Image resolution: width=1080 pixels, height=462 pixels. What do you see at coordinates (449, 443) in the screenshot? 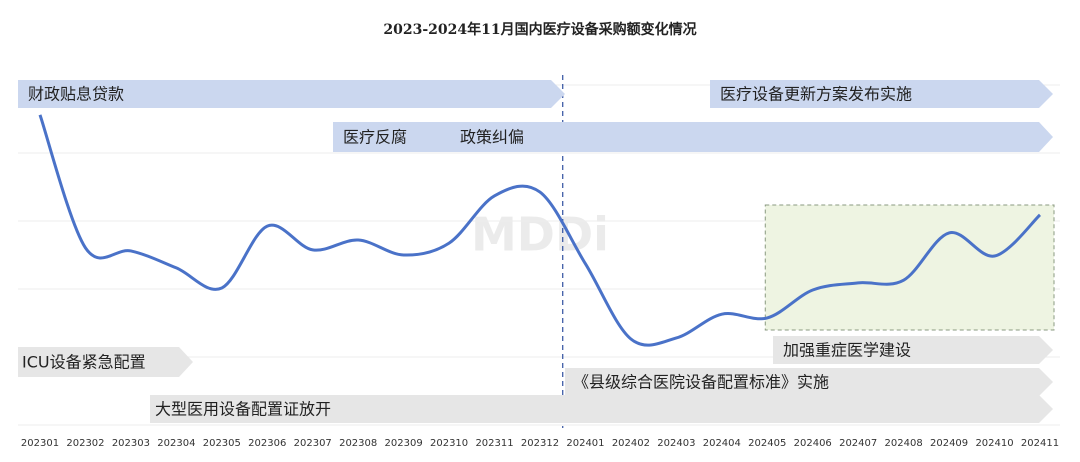
I see `x-tick-label: 202310` at bounding box center [449, 443].